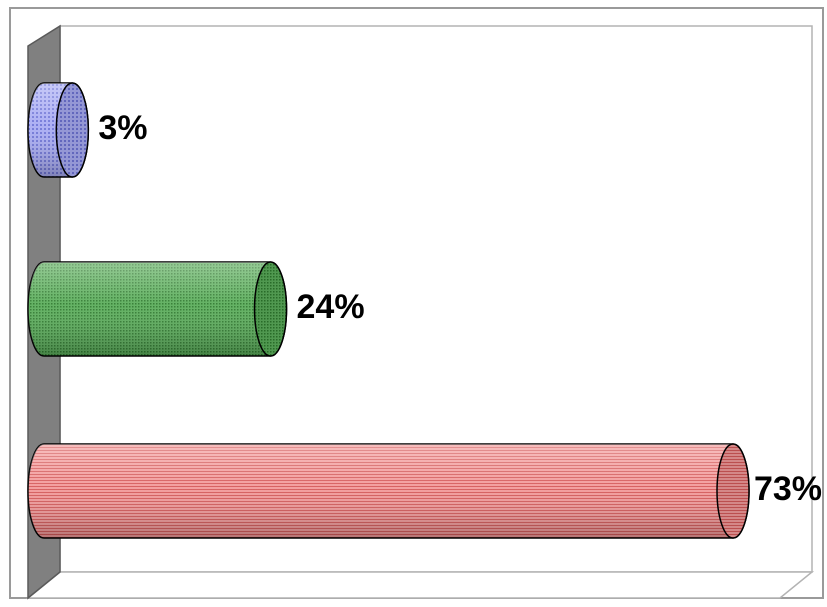 This screenshot has height=607, width=827. I want to click on bar-3pct, so click(58, 130).